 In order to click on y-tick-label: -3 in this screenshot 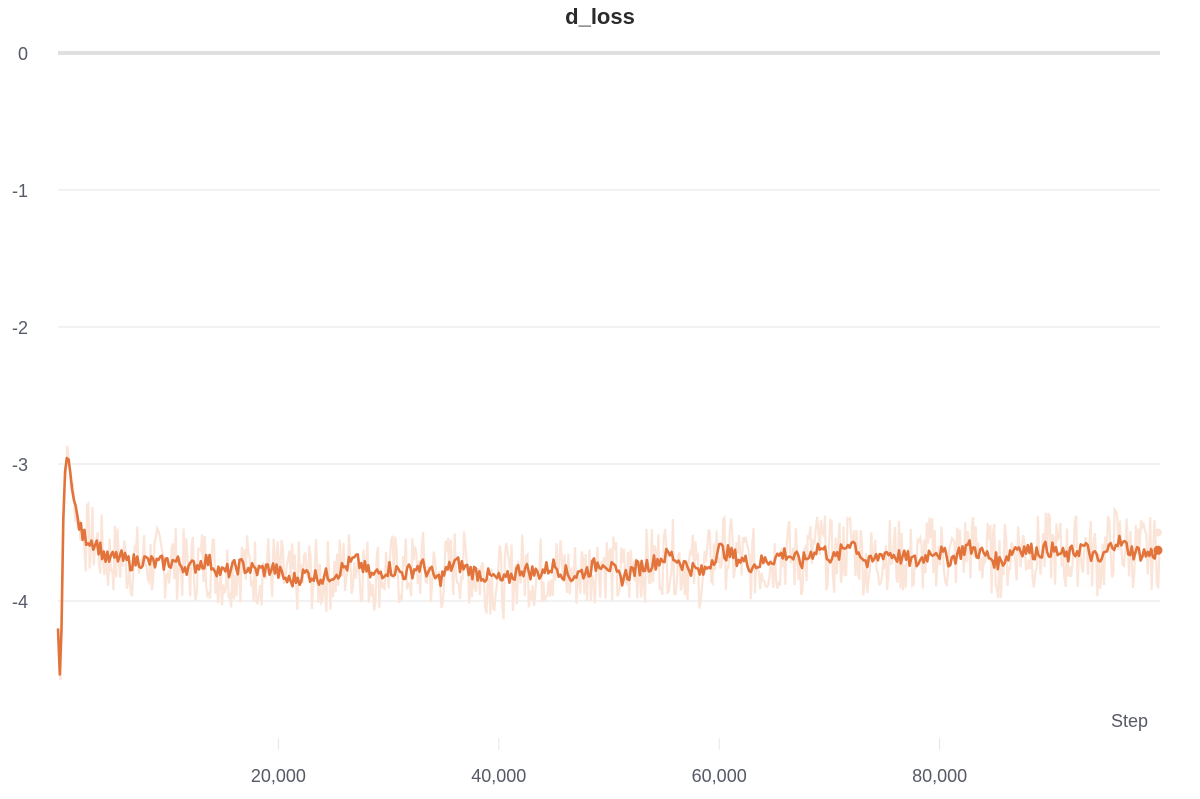, I will do `click(20, 465)`.